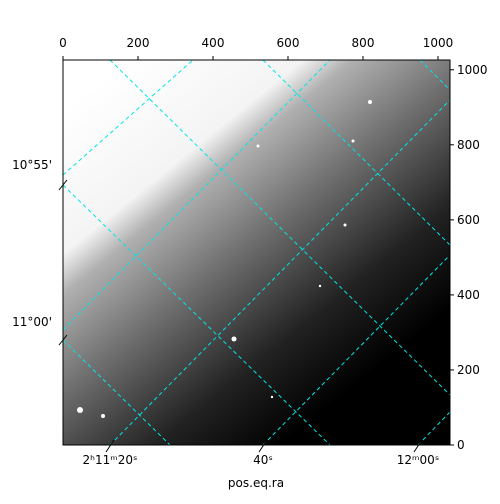  What do you see at coordinates (263, 460) in the screenshot?
I see `ra-label: 40ˢ` at bounding box center [263, 460].